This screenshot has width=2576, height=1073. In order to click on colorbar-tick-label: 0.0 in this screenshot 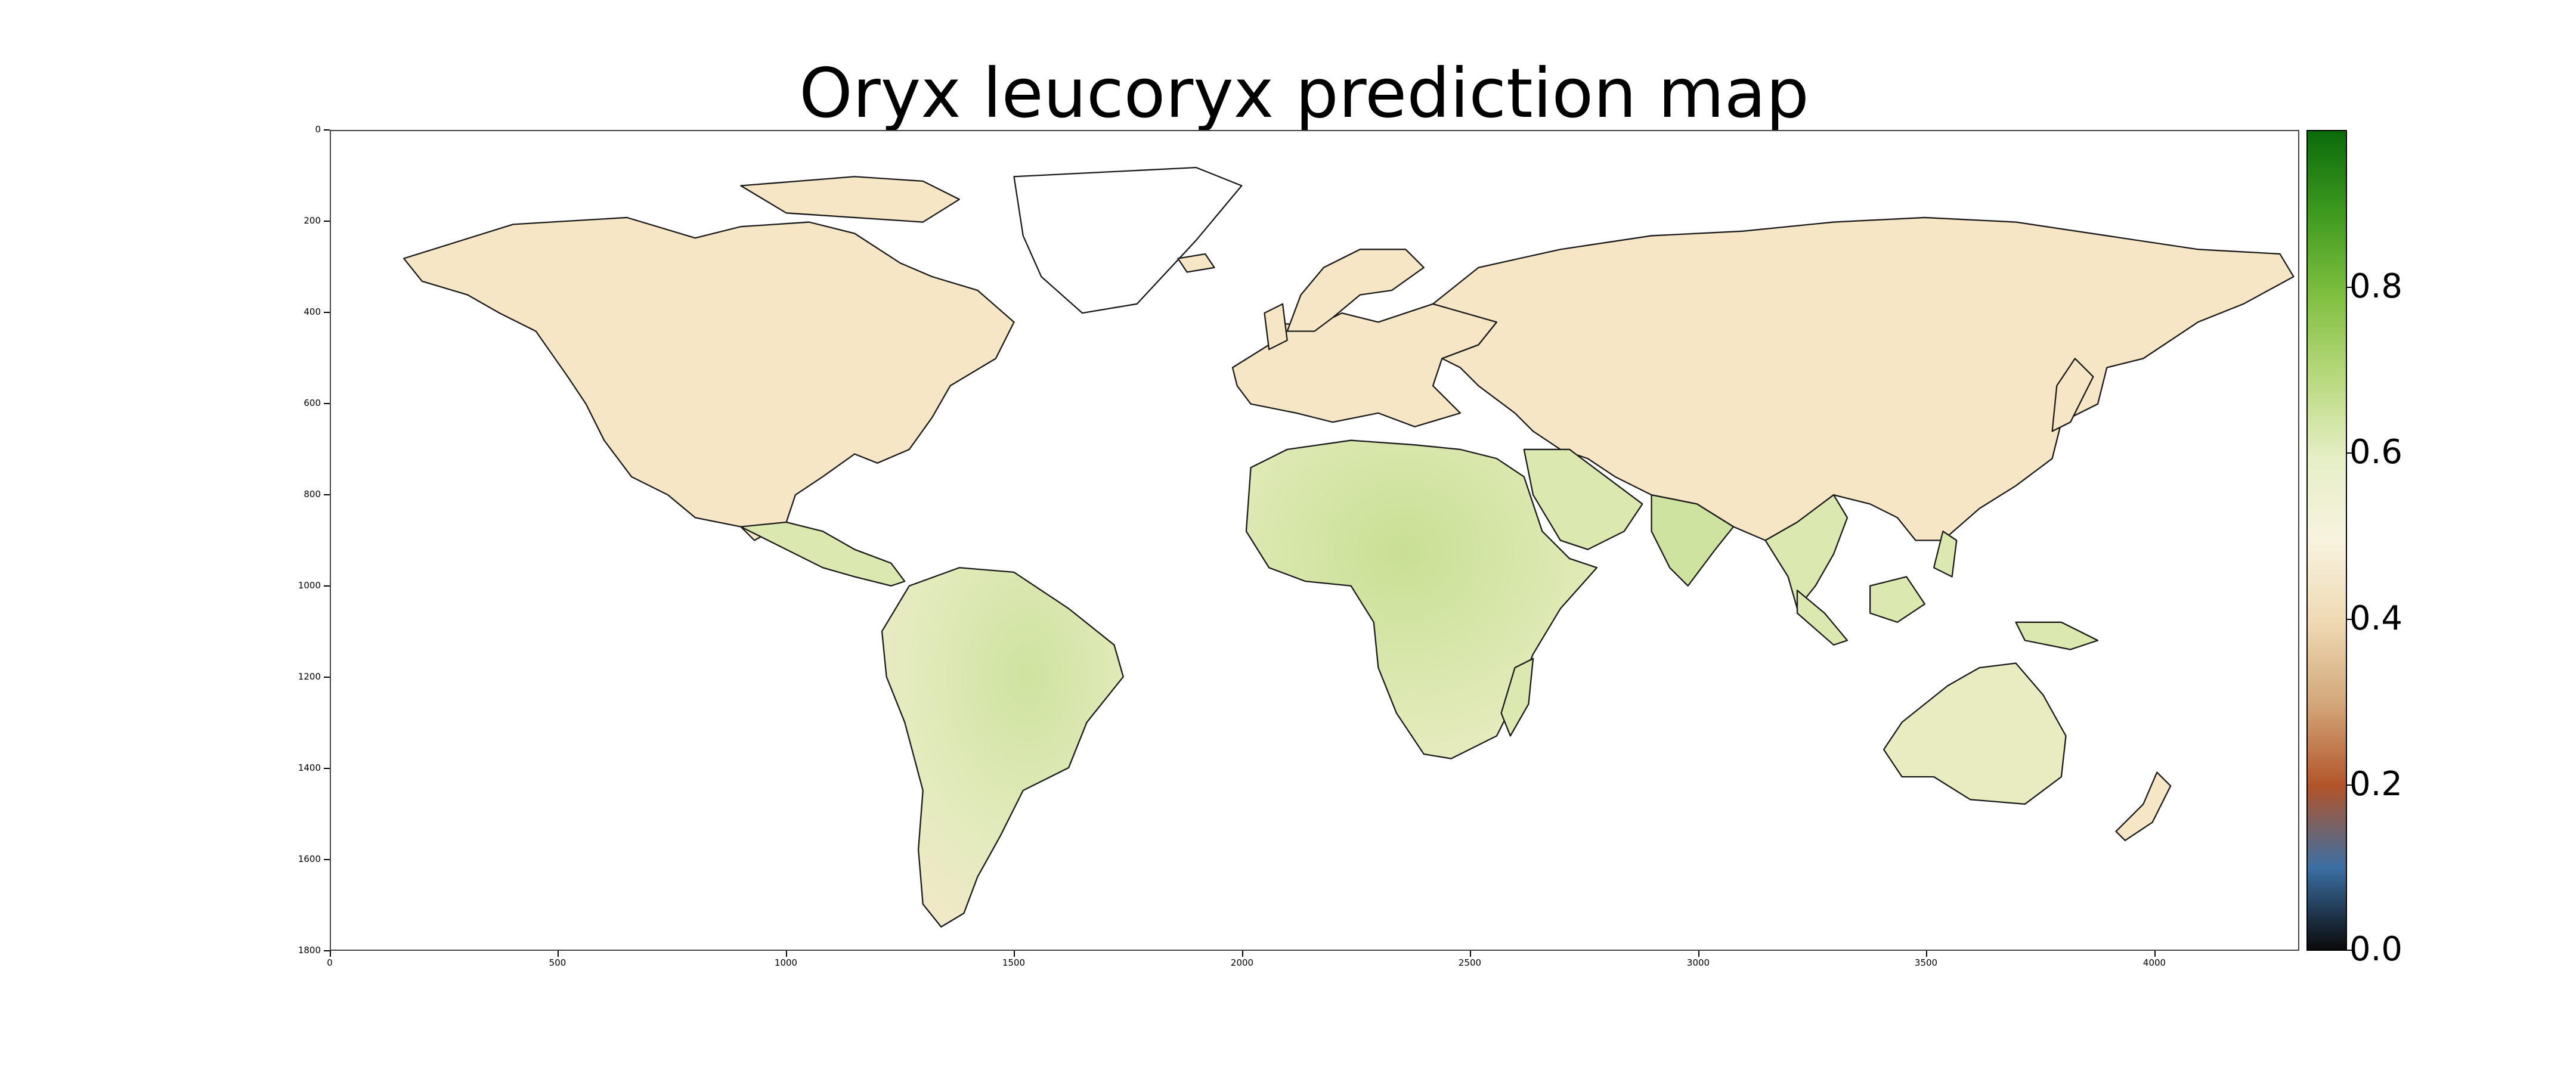, I will do `click(2376, 949)`.